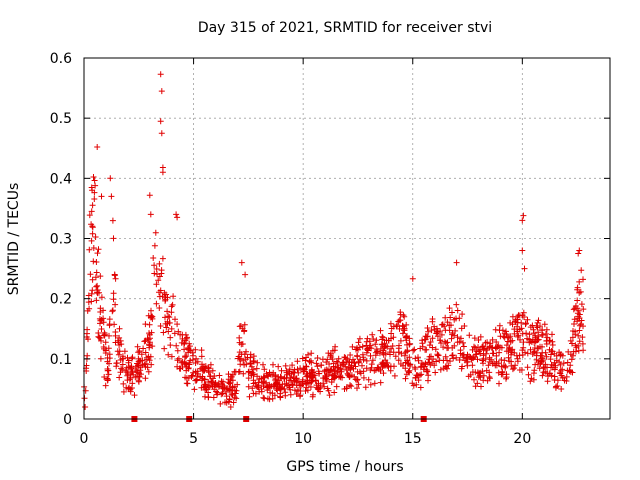 Image resolution: width=640 pixels, height=480 pixels. Describe the element at coordinates (61, 360) in the screenshot. I see `y-tick-label: 0.1` at that location.